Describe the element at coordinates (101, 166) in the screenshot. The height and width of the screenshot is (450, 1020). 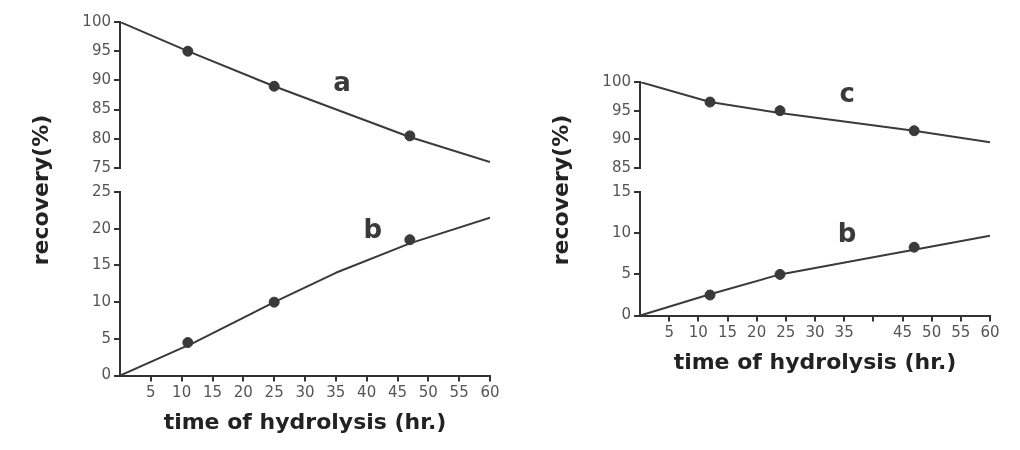
I see `y-tick-label: 75` at that location.